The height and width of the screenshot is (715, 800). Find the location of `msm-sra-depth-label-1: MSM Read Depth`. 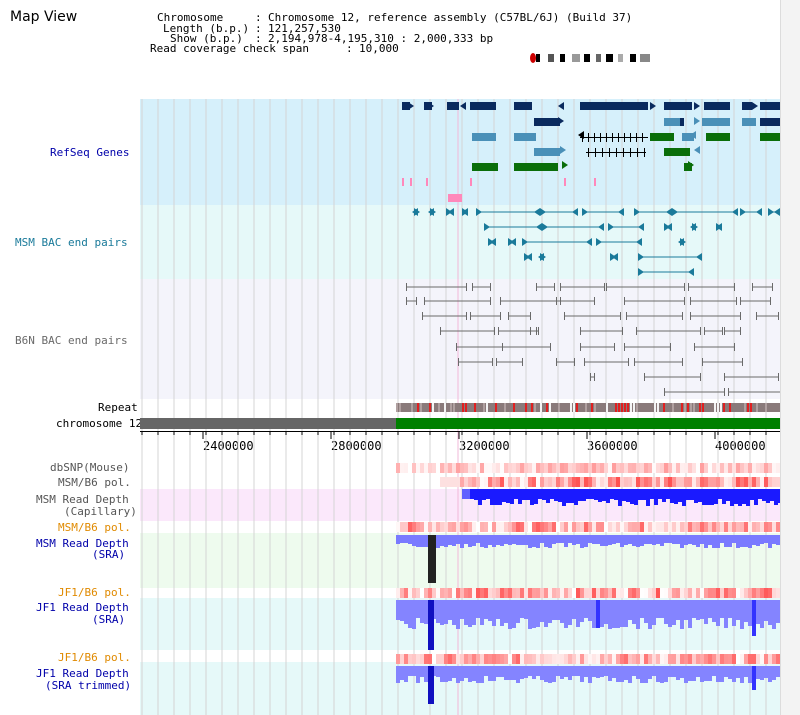

msm-sra-depth-label-1: MSM Read Depth is located at coordinates (82, 543).